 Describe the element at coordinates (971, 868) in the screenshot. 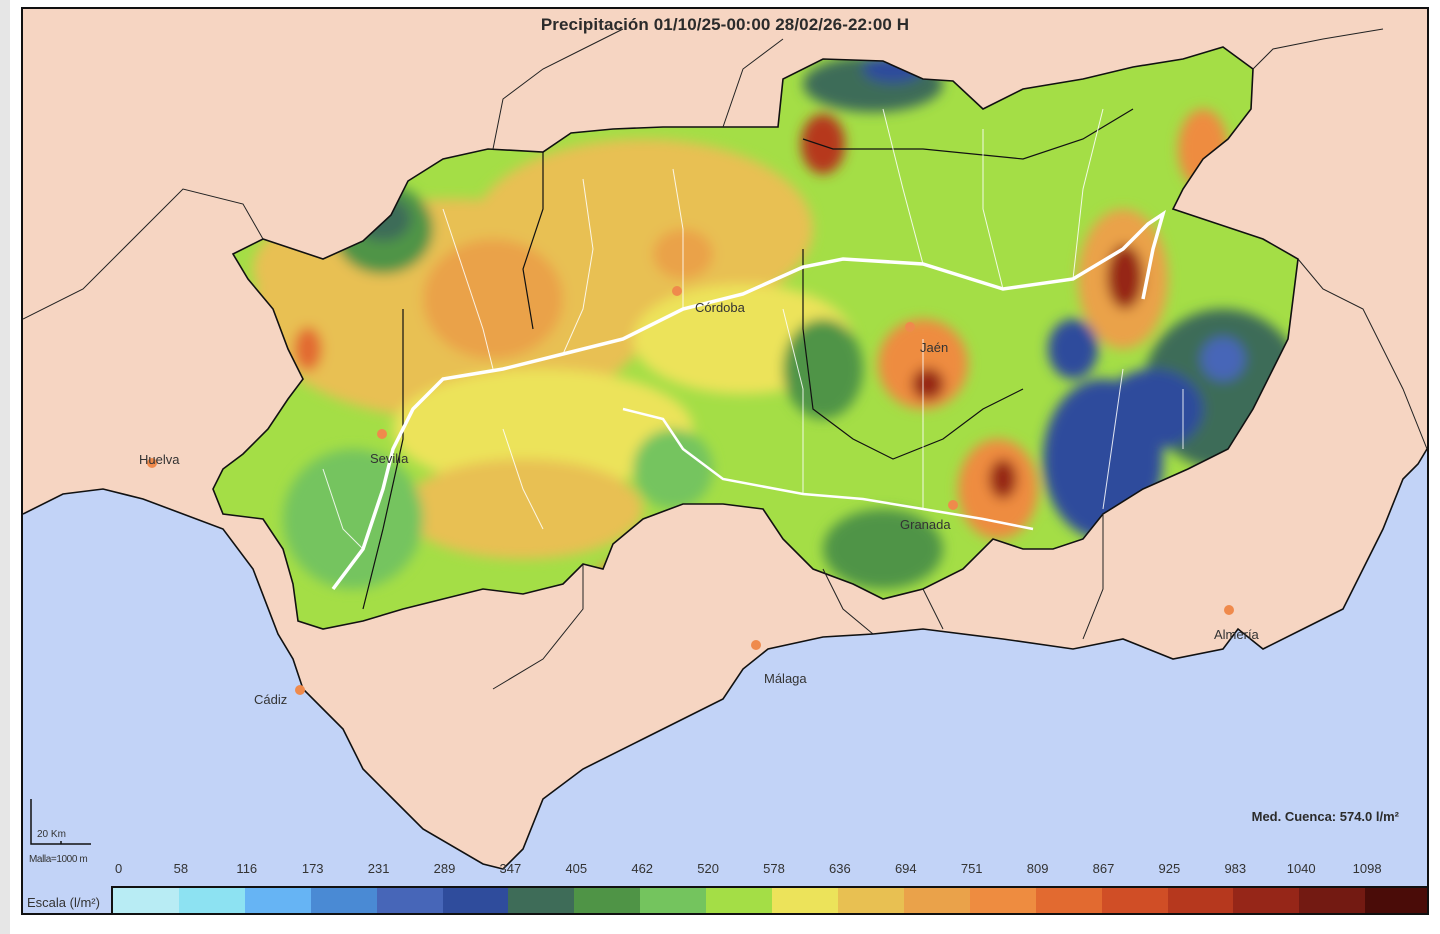

I see `legend-tick-label: 751` at that location.